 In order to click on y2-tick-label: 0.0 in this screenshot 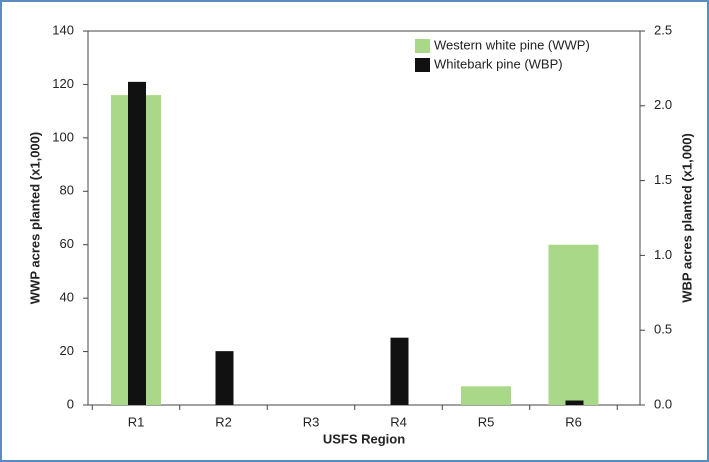, I will do `click(663, 403)`.